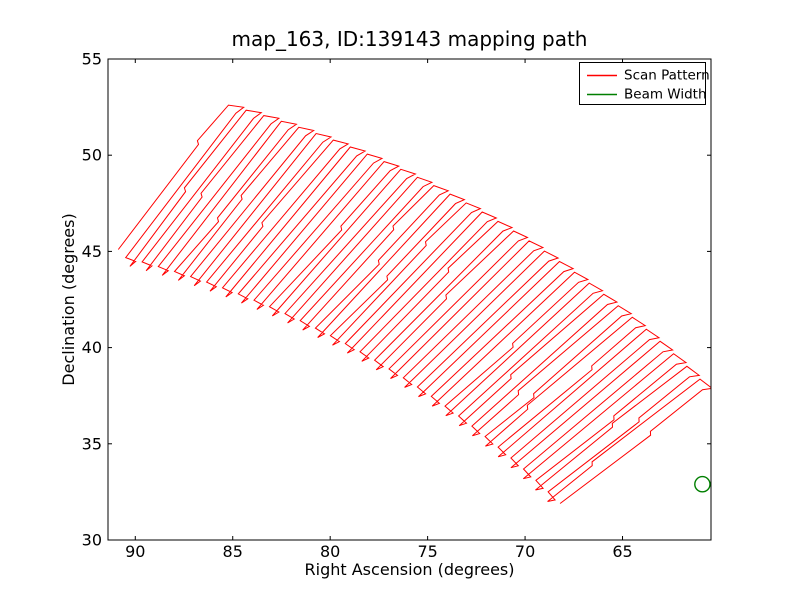 This screenshot has width=800, height=604. What do you see at coordinates (667, 76) in the screenshot?
I see `legend-label-scan-pattern: Scan Pattern` at bounding box center [667, 76].